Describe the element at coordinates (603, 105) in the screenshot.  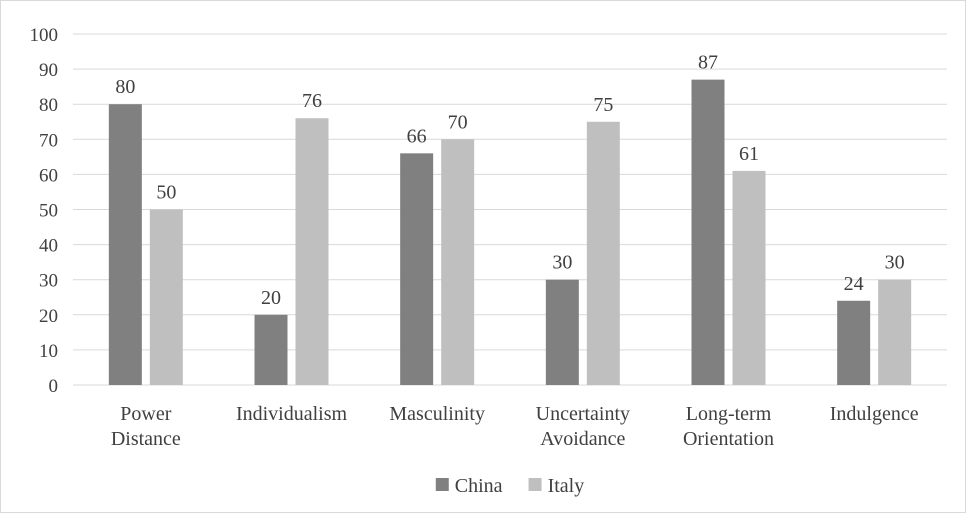
I see `data-label-italy: 75` at that location.